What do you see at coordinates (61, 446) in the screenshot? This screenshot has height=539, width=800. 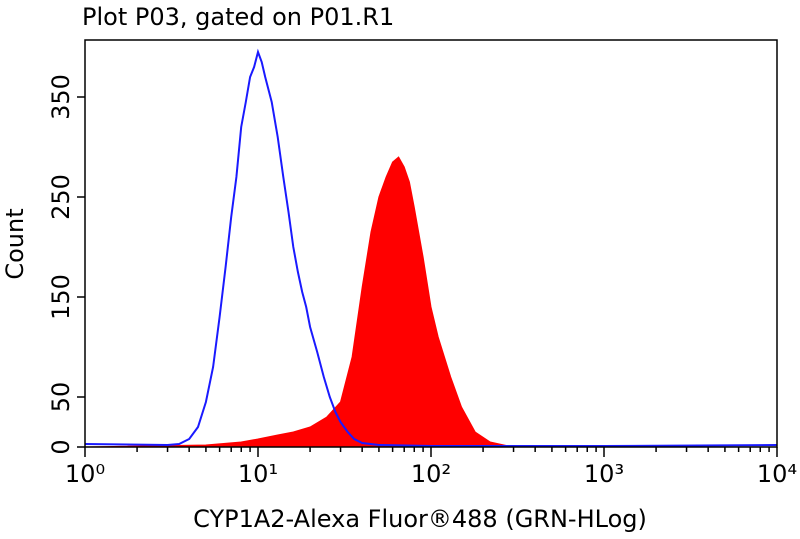 I see `y-tick-label: 0` at bounding box center [61, 446].